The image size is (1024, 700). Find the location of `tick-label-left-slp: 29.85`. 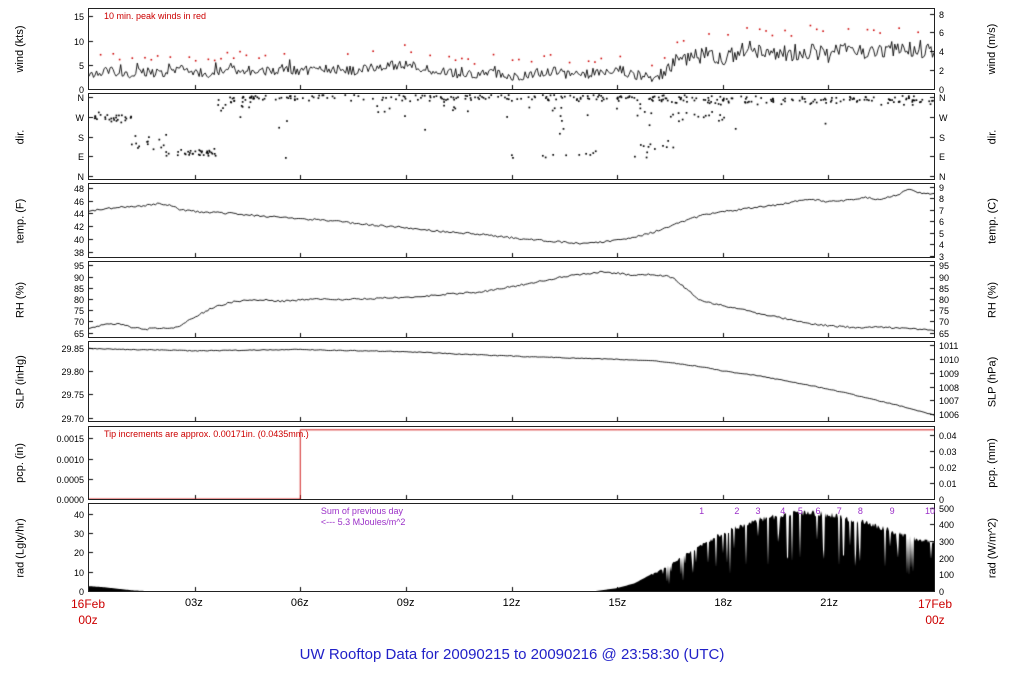

tick-label-left-slp: 29.85 is located at coordinates (72, 348).